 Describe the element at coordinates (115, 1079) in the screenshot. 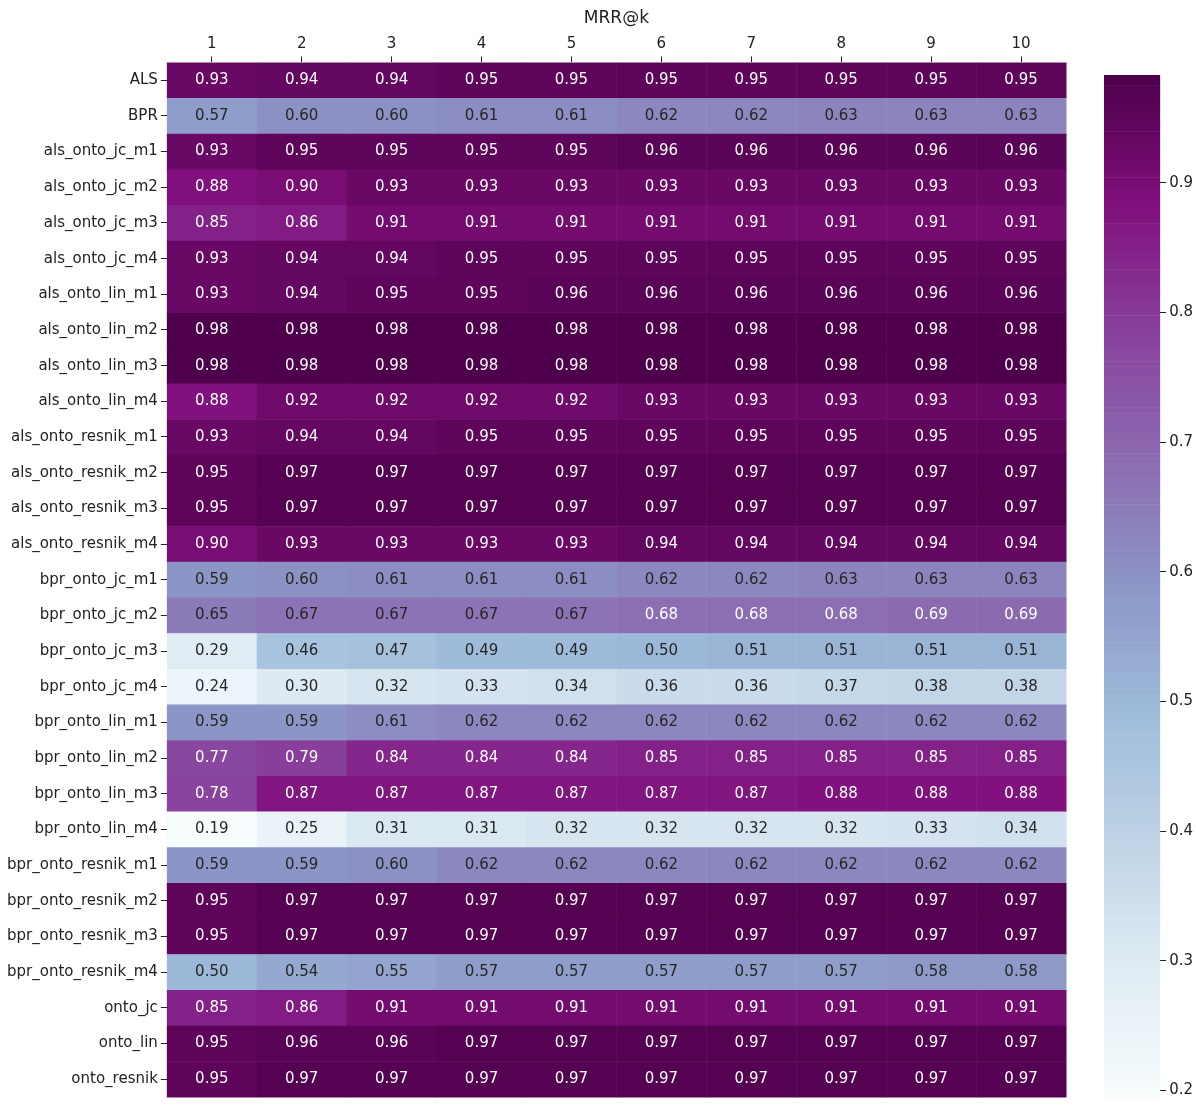

I see `y-tick-label: onto_resnik` at that location.